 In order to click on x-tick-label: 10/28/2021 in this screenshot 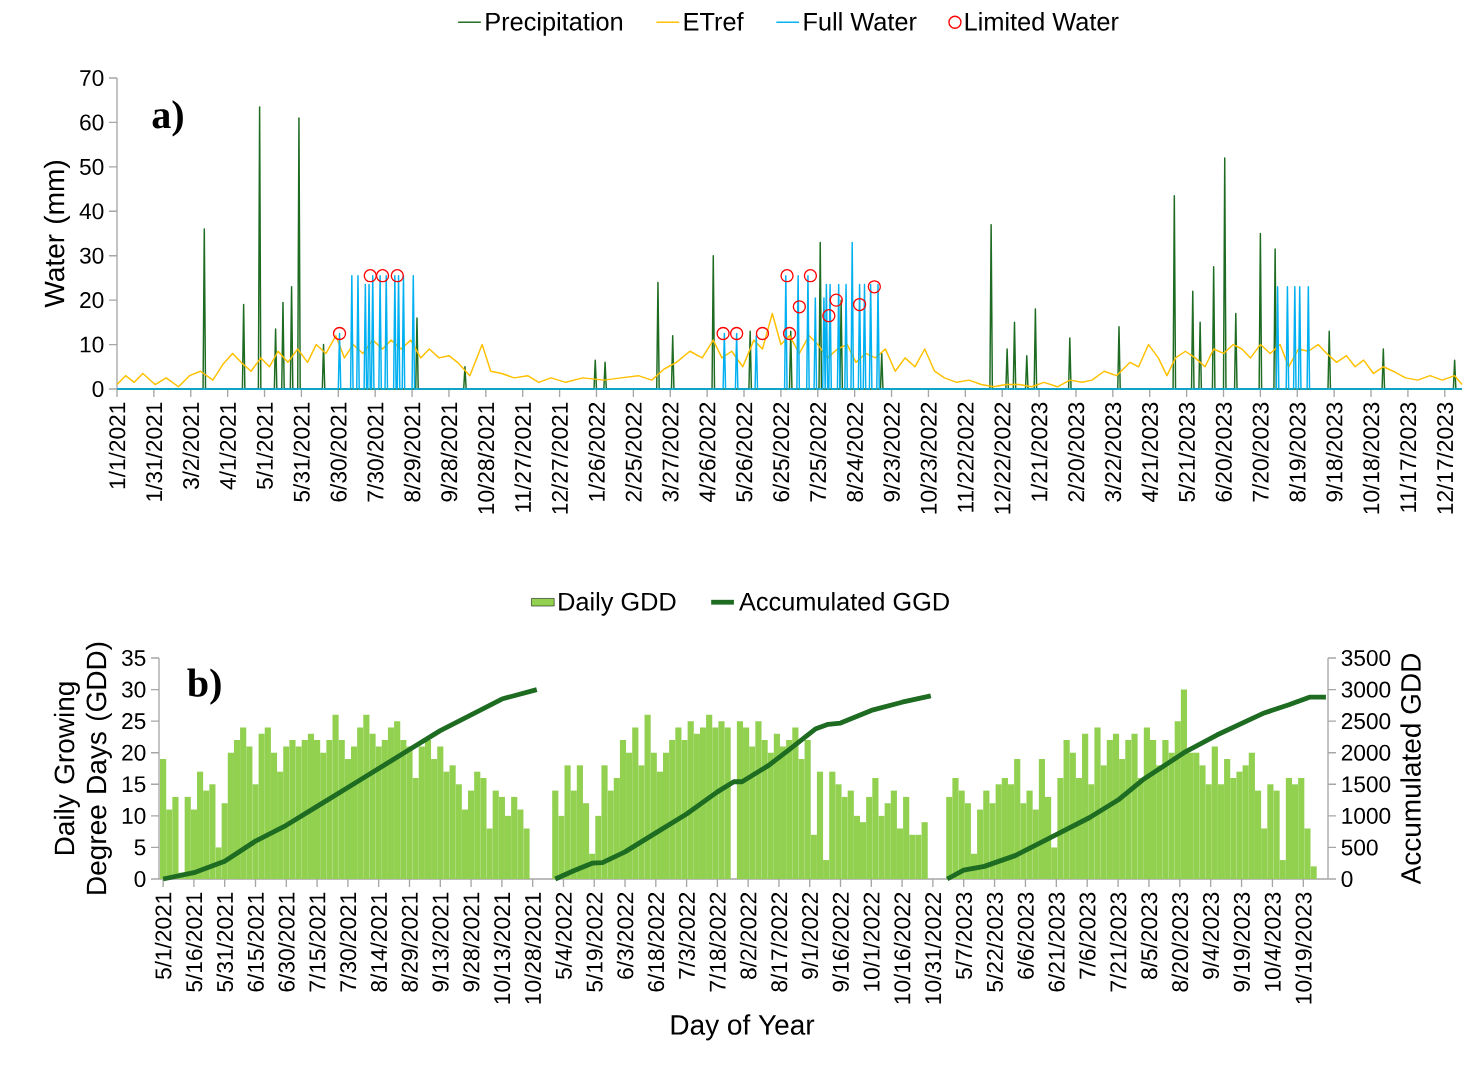, I will do `click(486, 458)`.